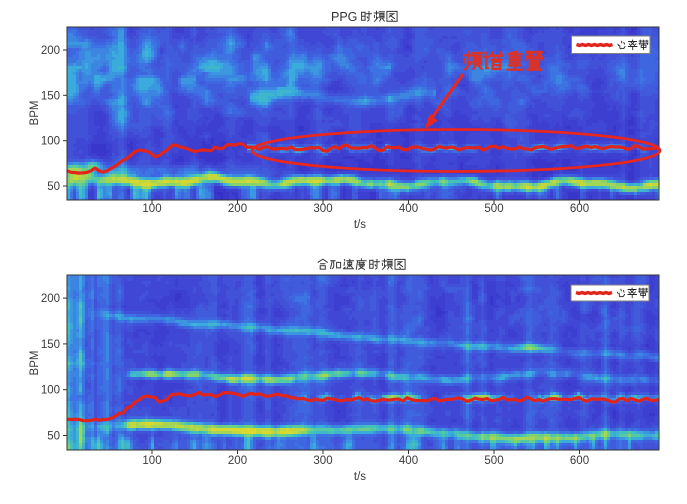  Describe the element at coordinates (344, 17) in the screenshot. I see `svg-text: PPG` at that location.